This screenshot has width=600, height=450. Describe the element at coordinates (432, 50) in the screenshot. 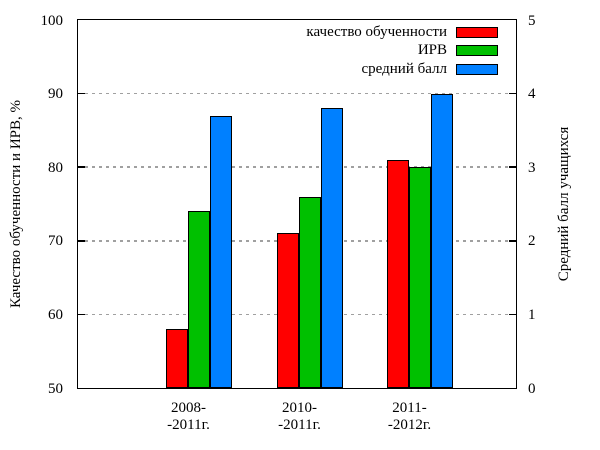

I see `legend-label: ИРВ` at that location.